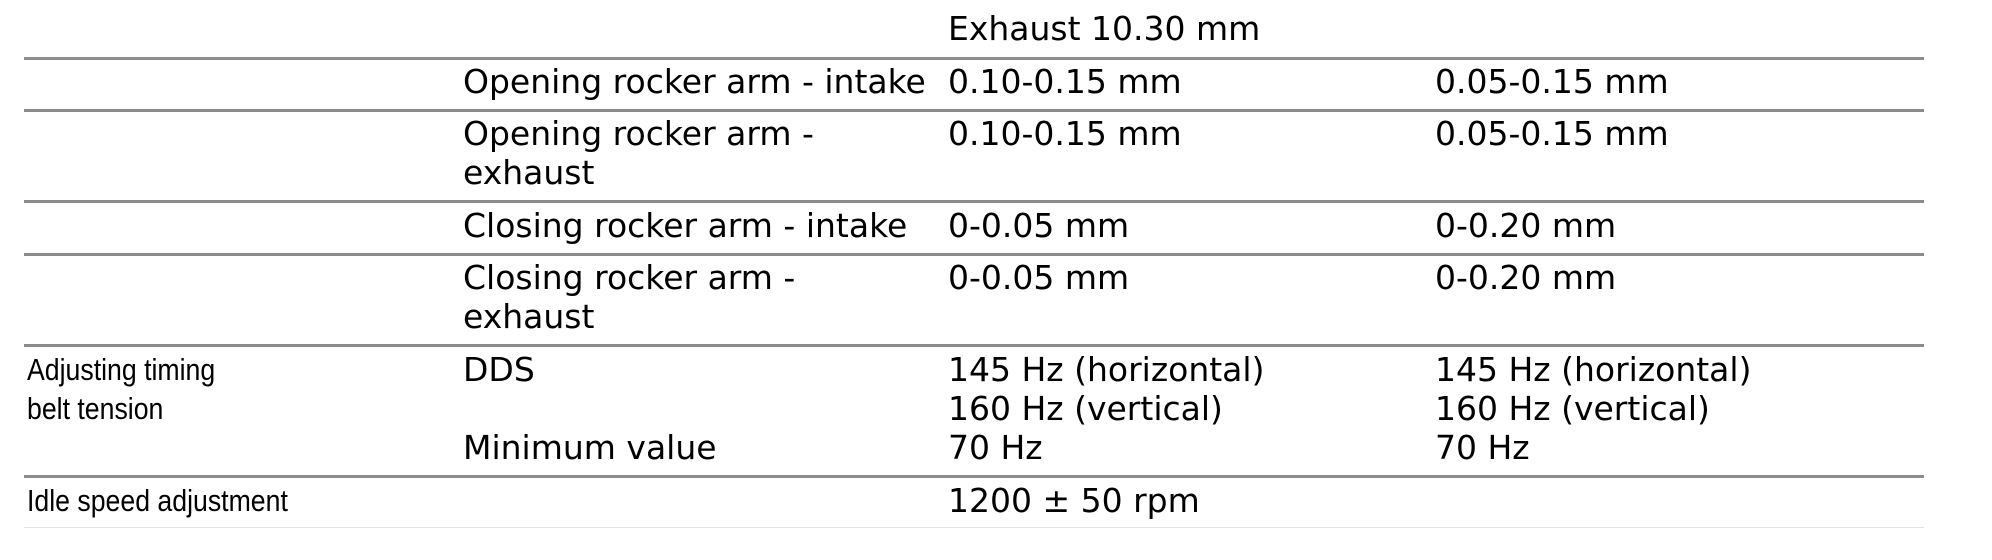 This screenshot has width=1992, height=560. What do you see at coordinates (1482, 447) in the screenshot?
I see `minimum-value-b: 70 Hz` at bounding box center [1482, 447].